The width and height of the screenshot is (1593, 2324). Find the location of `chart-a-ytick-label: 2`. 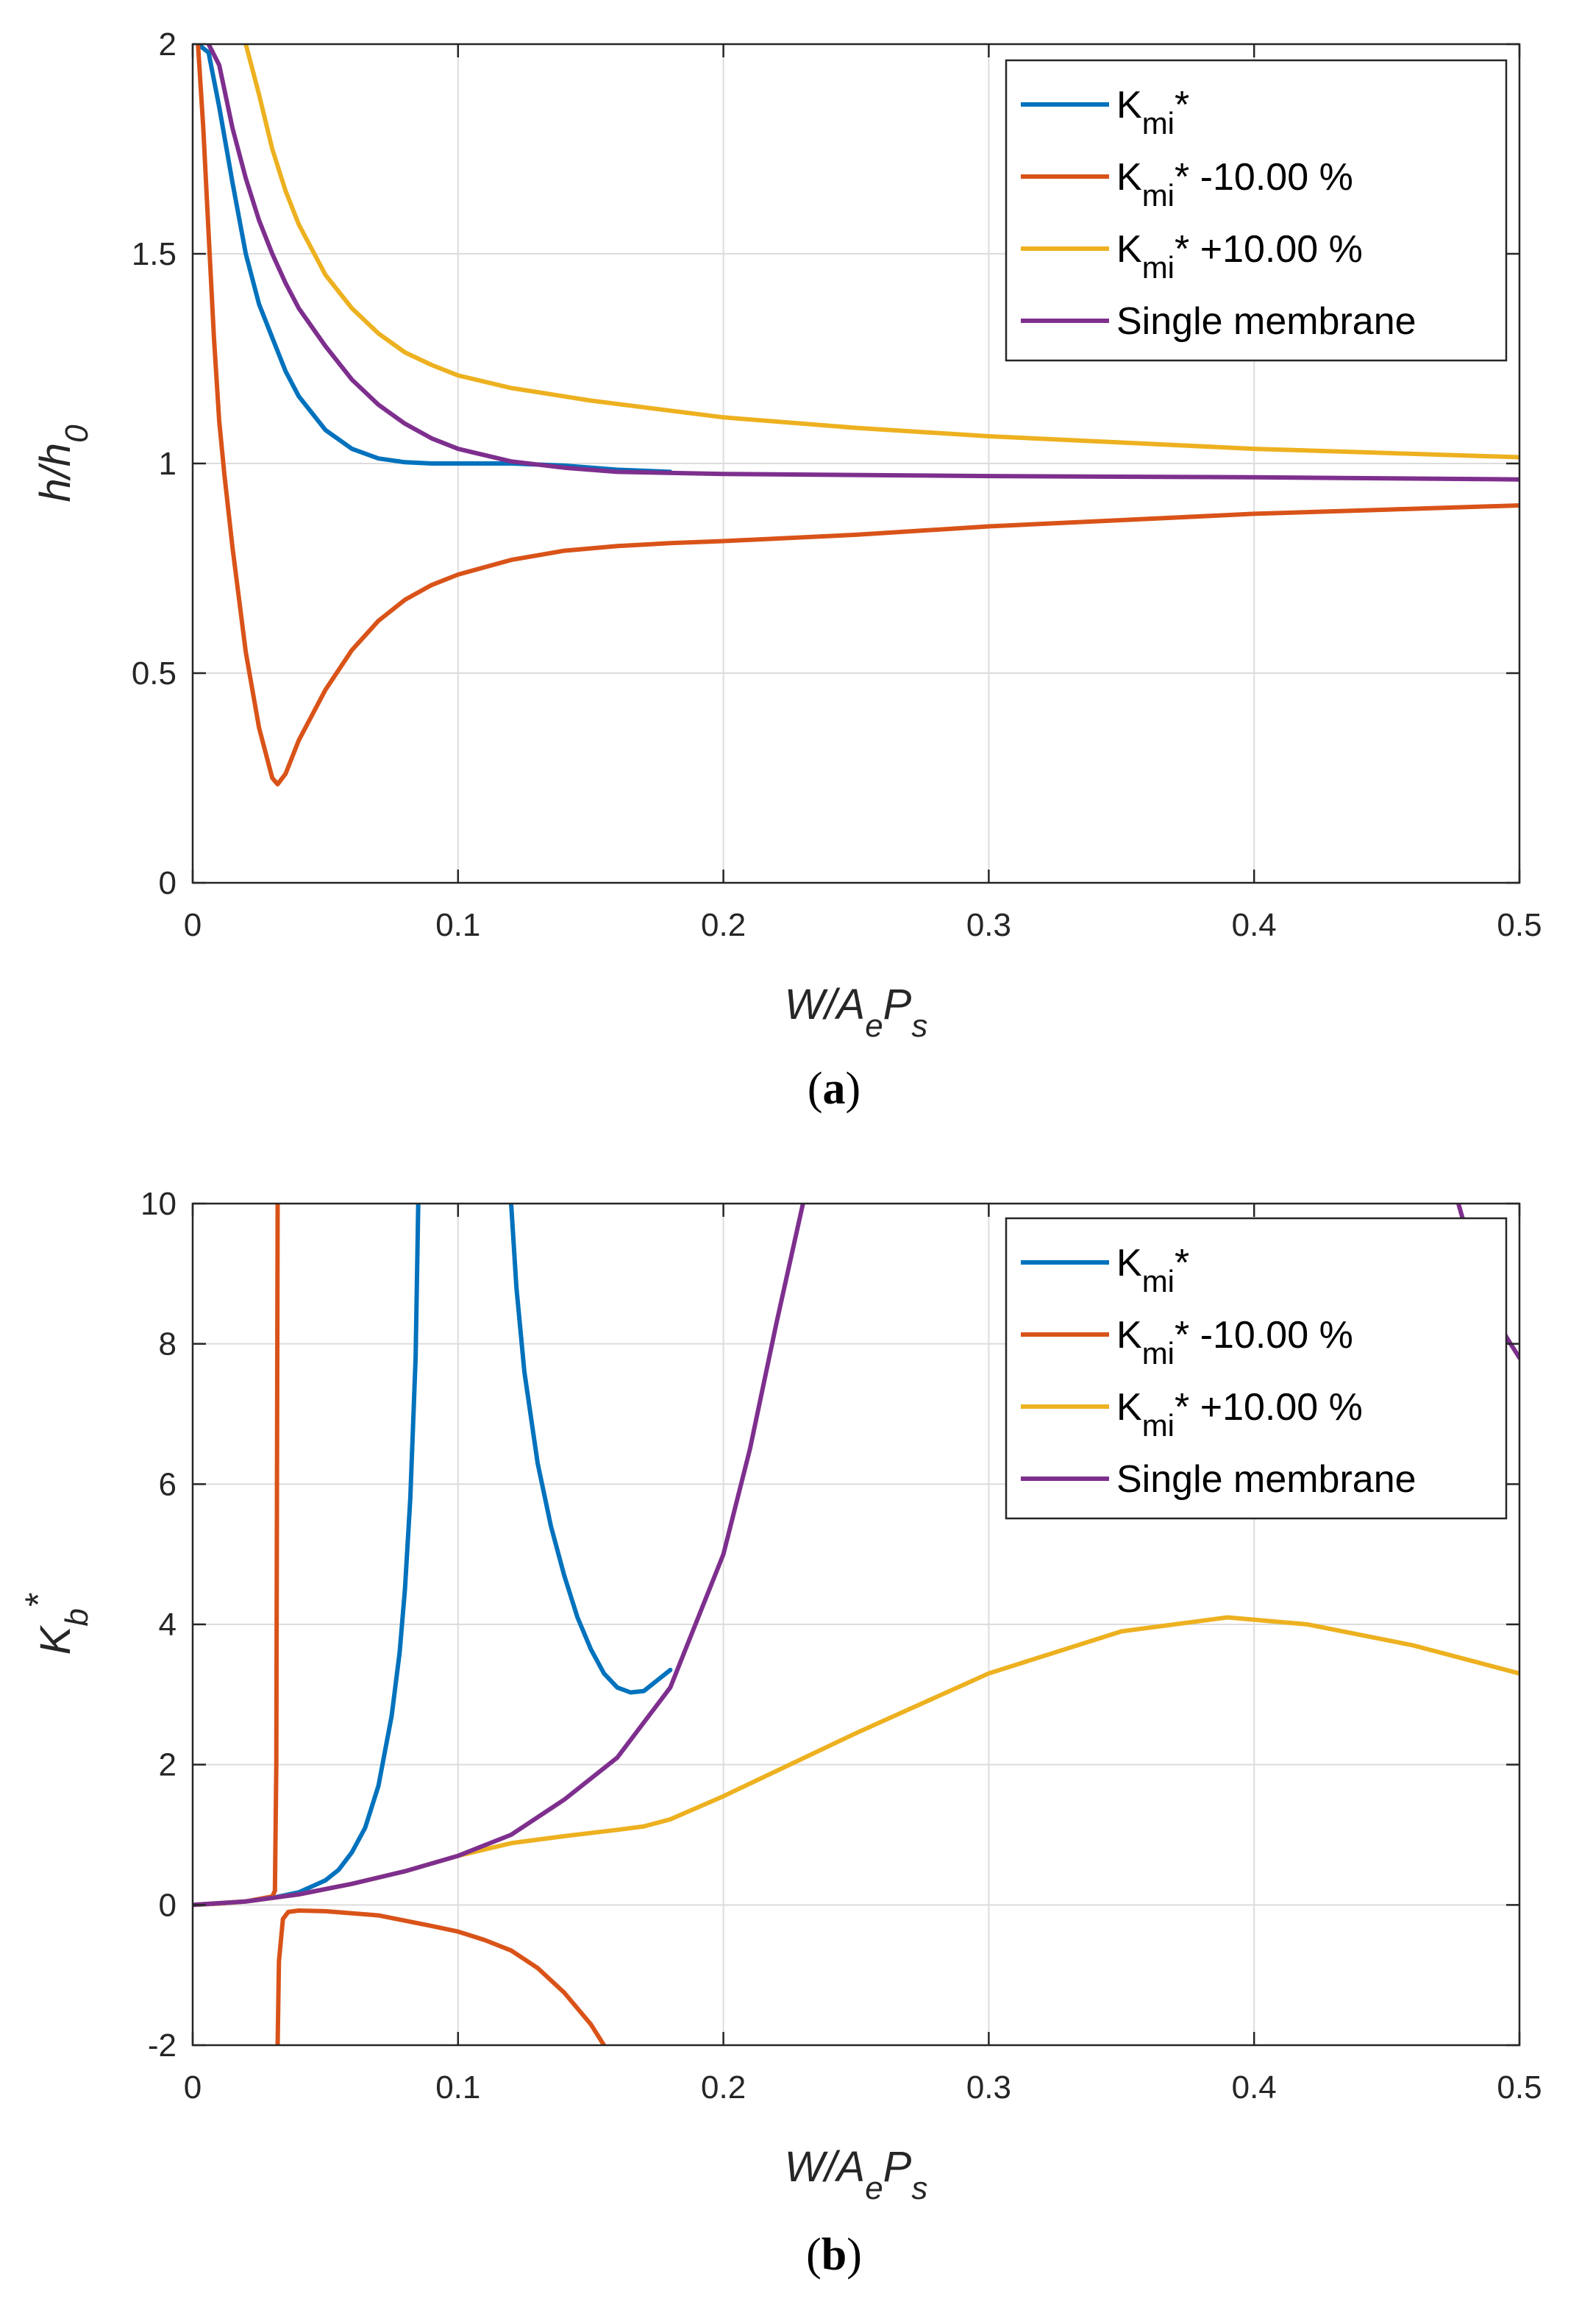

chart-a-ytick-label: 2 is located at coordinates (168, 44).